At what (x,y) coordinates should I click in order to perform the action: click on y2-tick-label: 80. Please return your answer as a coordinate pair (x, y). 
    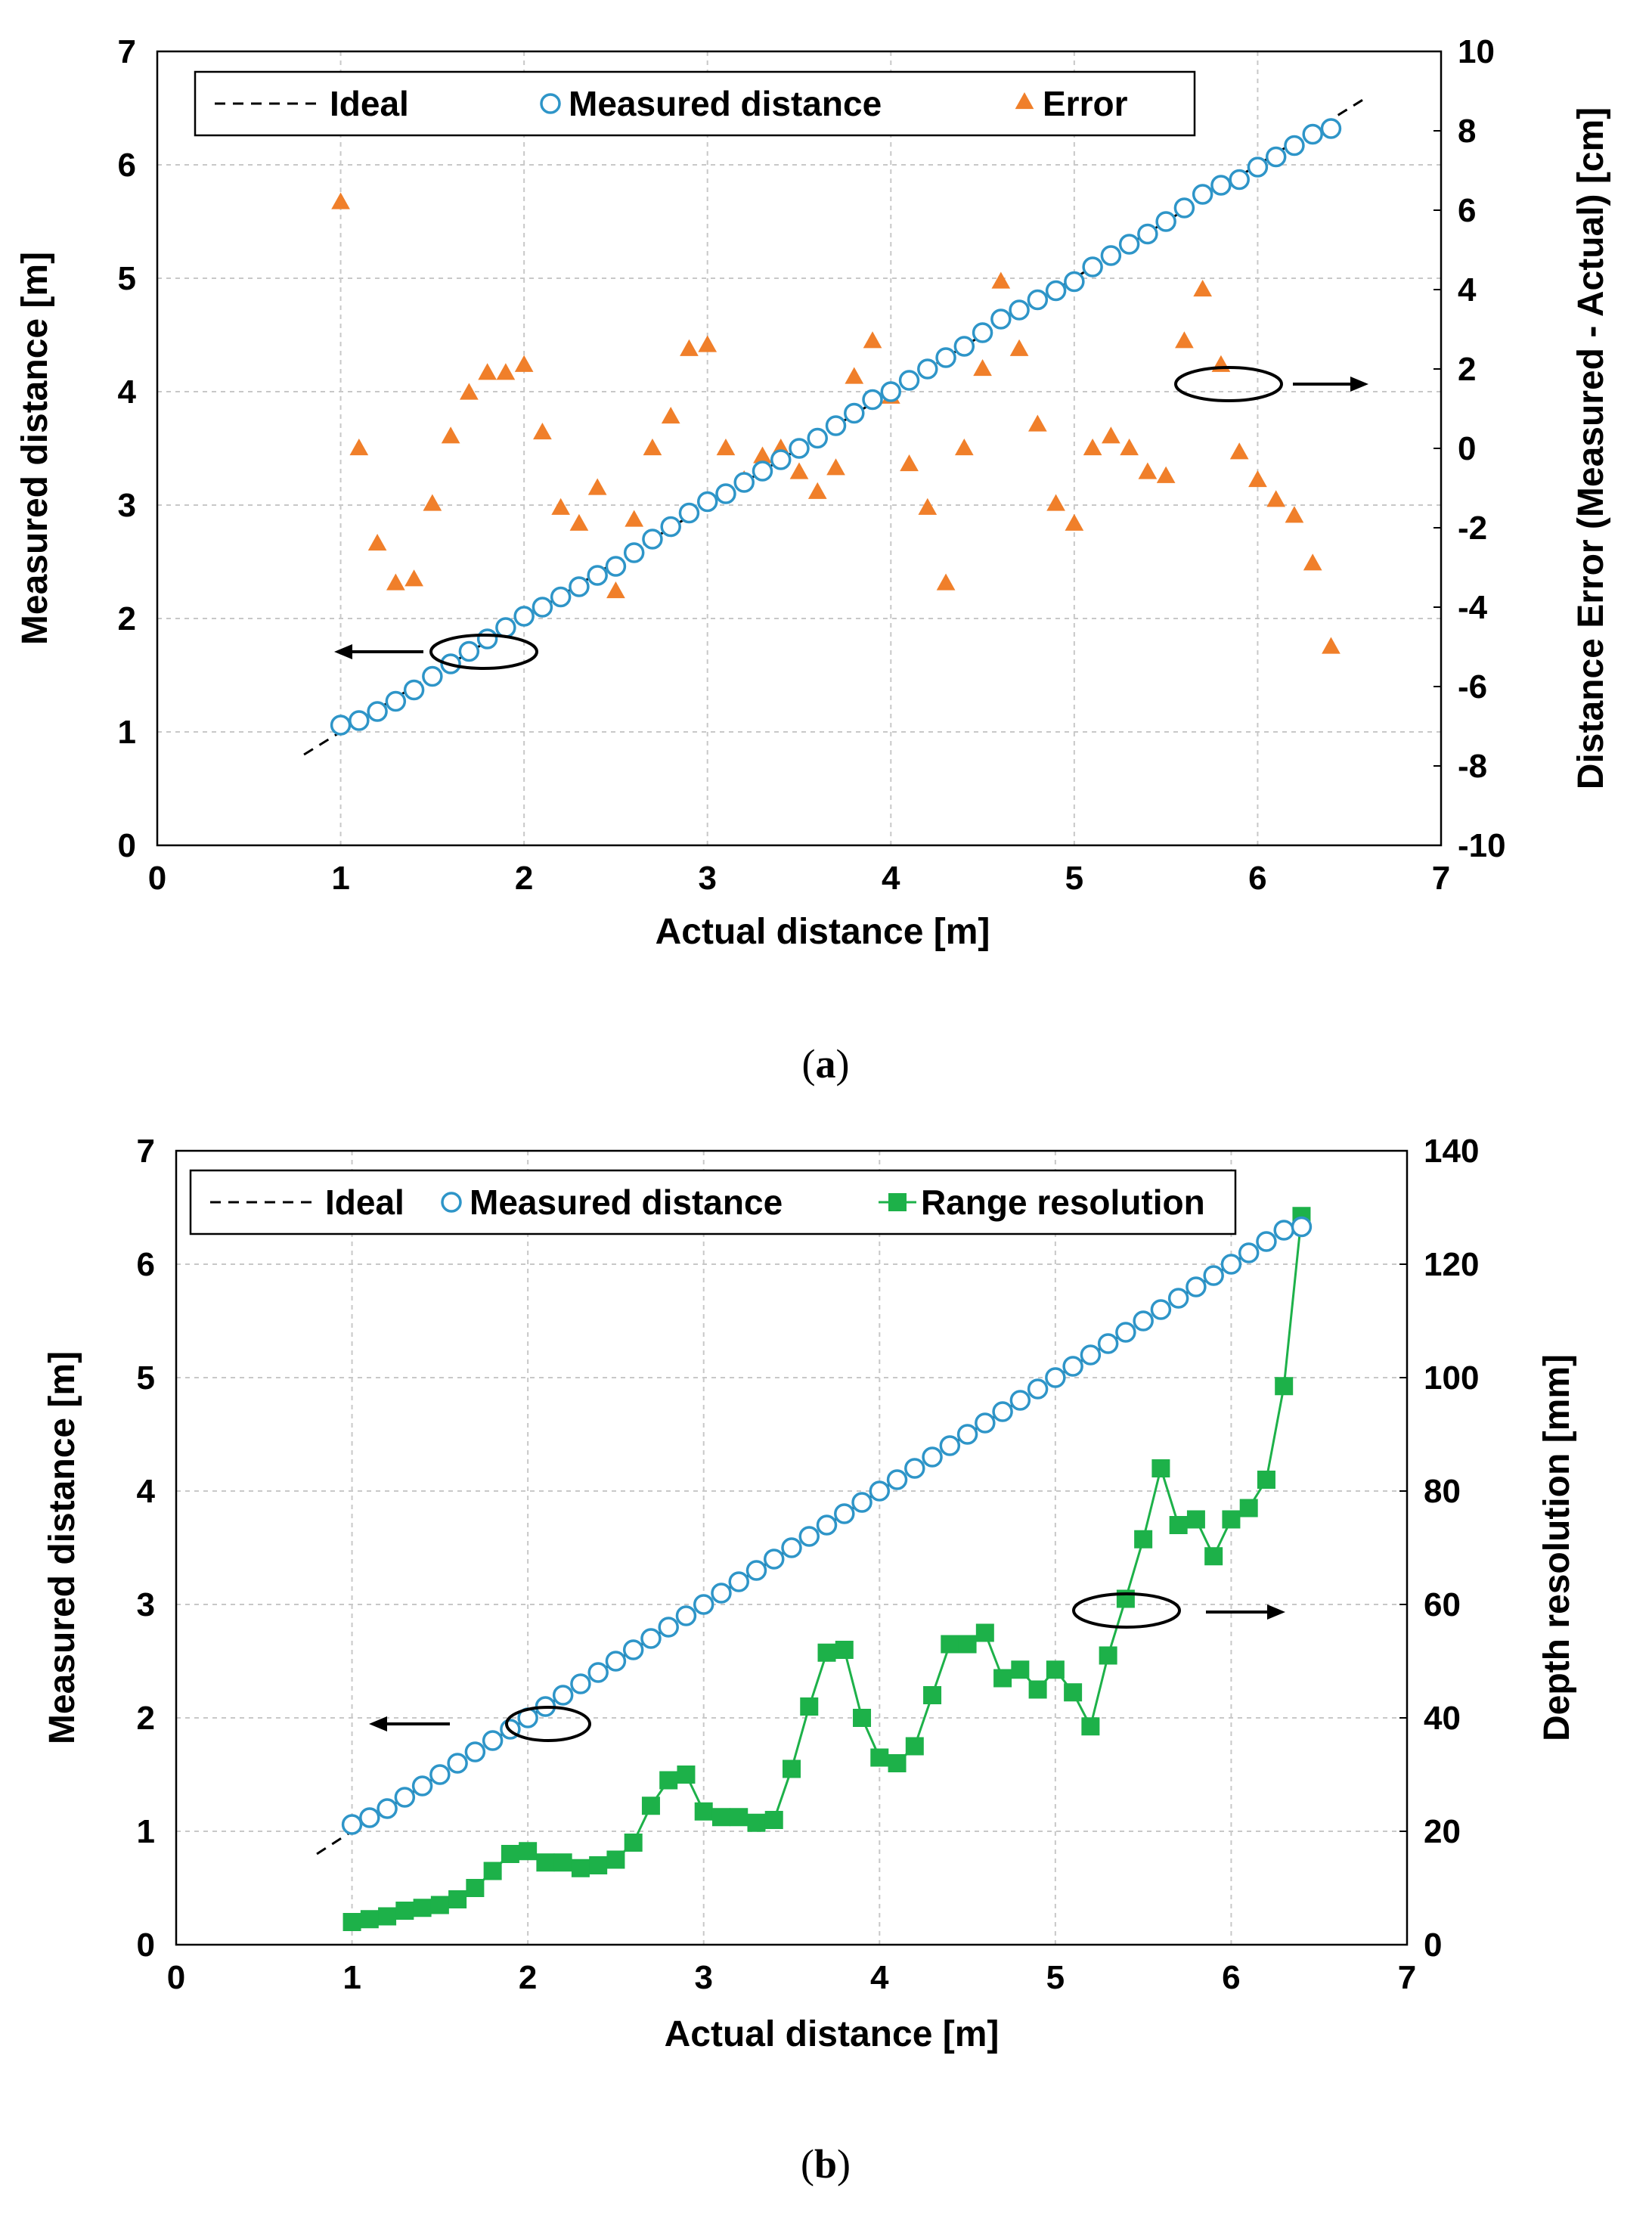
    Looking at the image, I should click on (1443, 1491).